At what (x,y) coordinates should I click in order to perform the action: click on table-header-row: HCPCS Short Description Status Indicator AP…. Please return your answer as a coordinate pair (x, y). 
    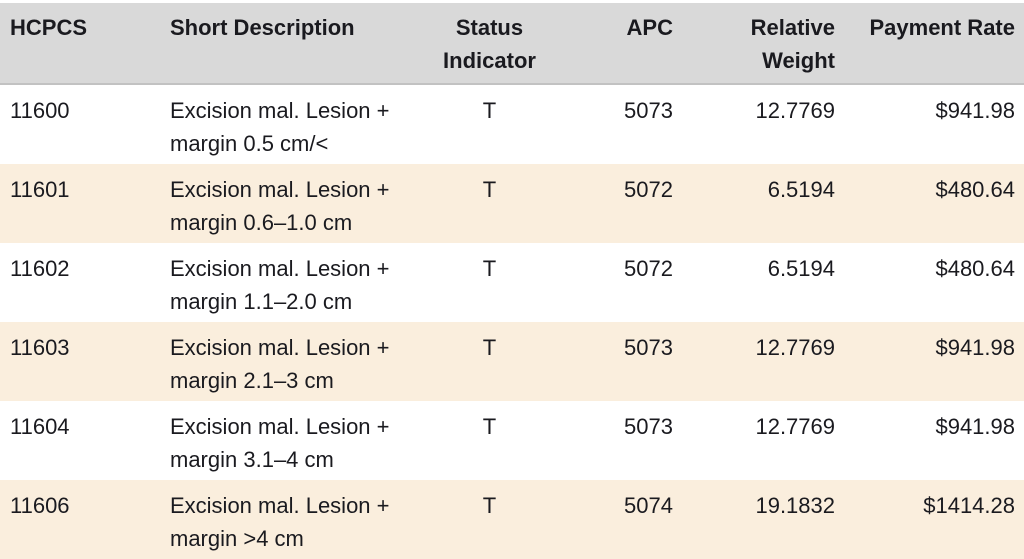
    Looking at the image, I should click on (512, 44).